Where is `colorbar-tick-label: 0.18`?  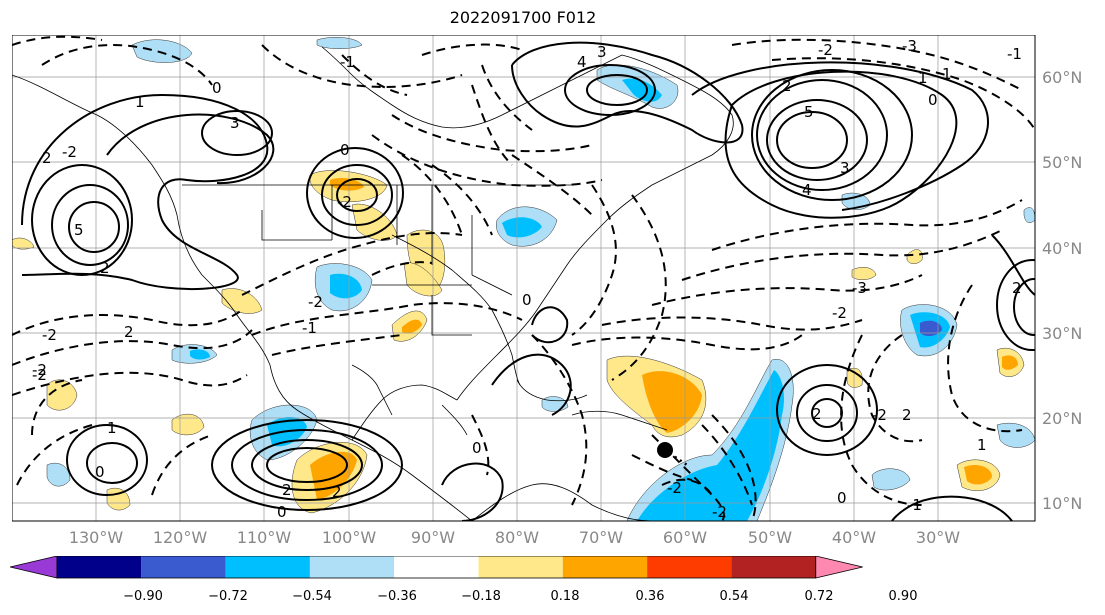 colorbar-tick-label: 0.18 is located at coordinates (565, 596).